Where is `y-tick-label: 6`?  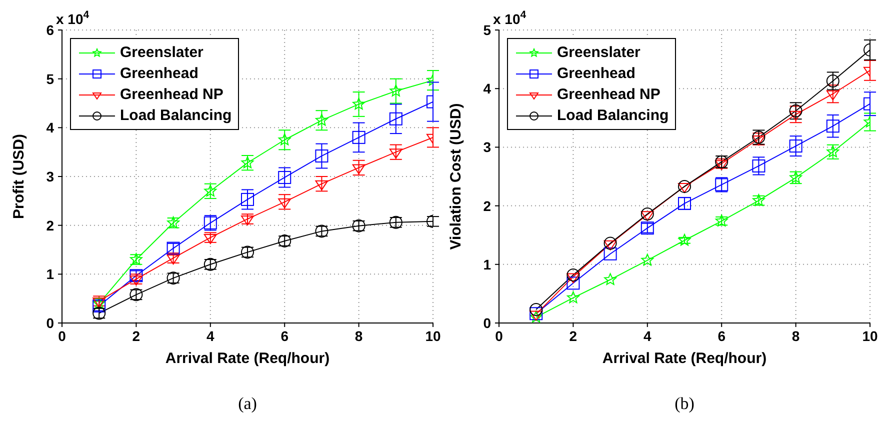 y-tick-label: 6 is located at coordinates (50, 30).